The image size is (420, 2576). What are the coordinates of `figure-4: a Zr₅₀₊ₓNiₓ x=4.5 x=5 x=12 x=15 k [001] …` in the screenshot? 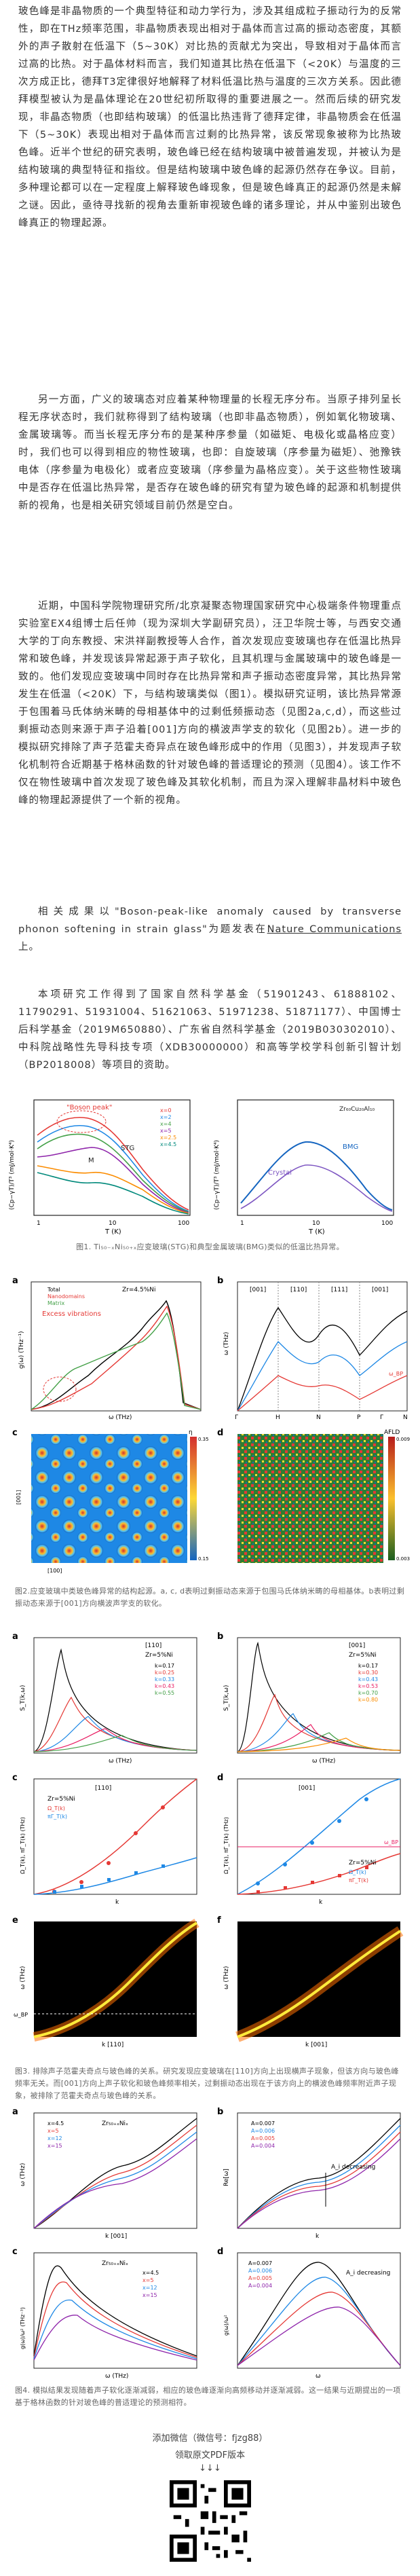 It's located at (210, 2257).